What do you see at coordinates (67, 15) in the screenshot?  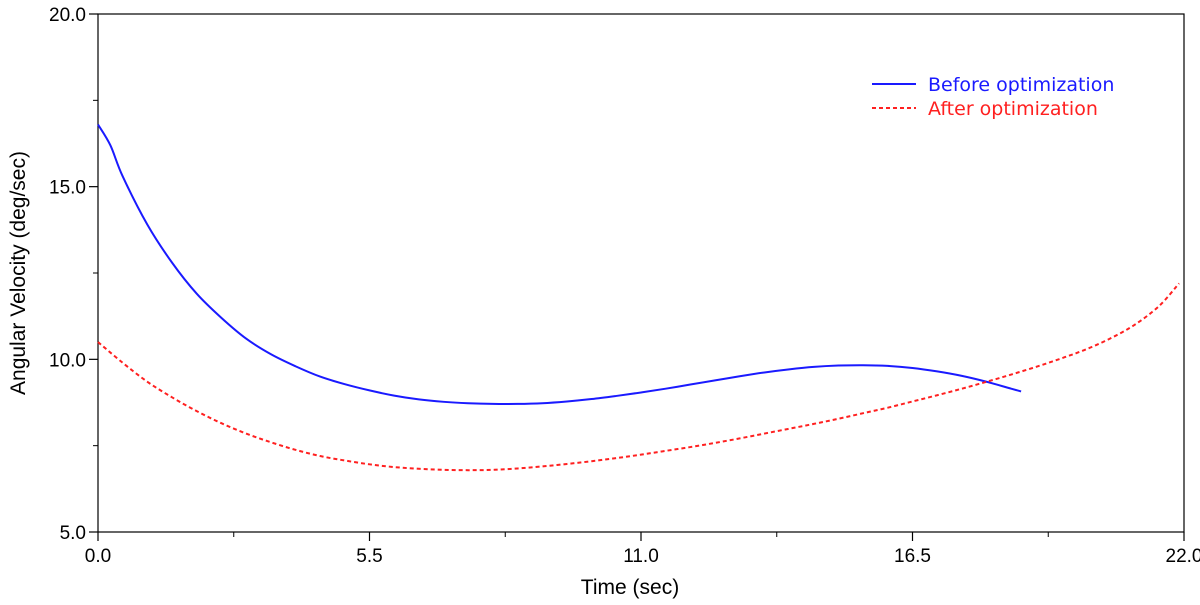 I see `y-tick-label: 20.0` at bounding box center [67, 15].